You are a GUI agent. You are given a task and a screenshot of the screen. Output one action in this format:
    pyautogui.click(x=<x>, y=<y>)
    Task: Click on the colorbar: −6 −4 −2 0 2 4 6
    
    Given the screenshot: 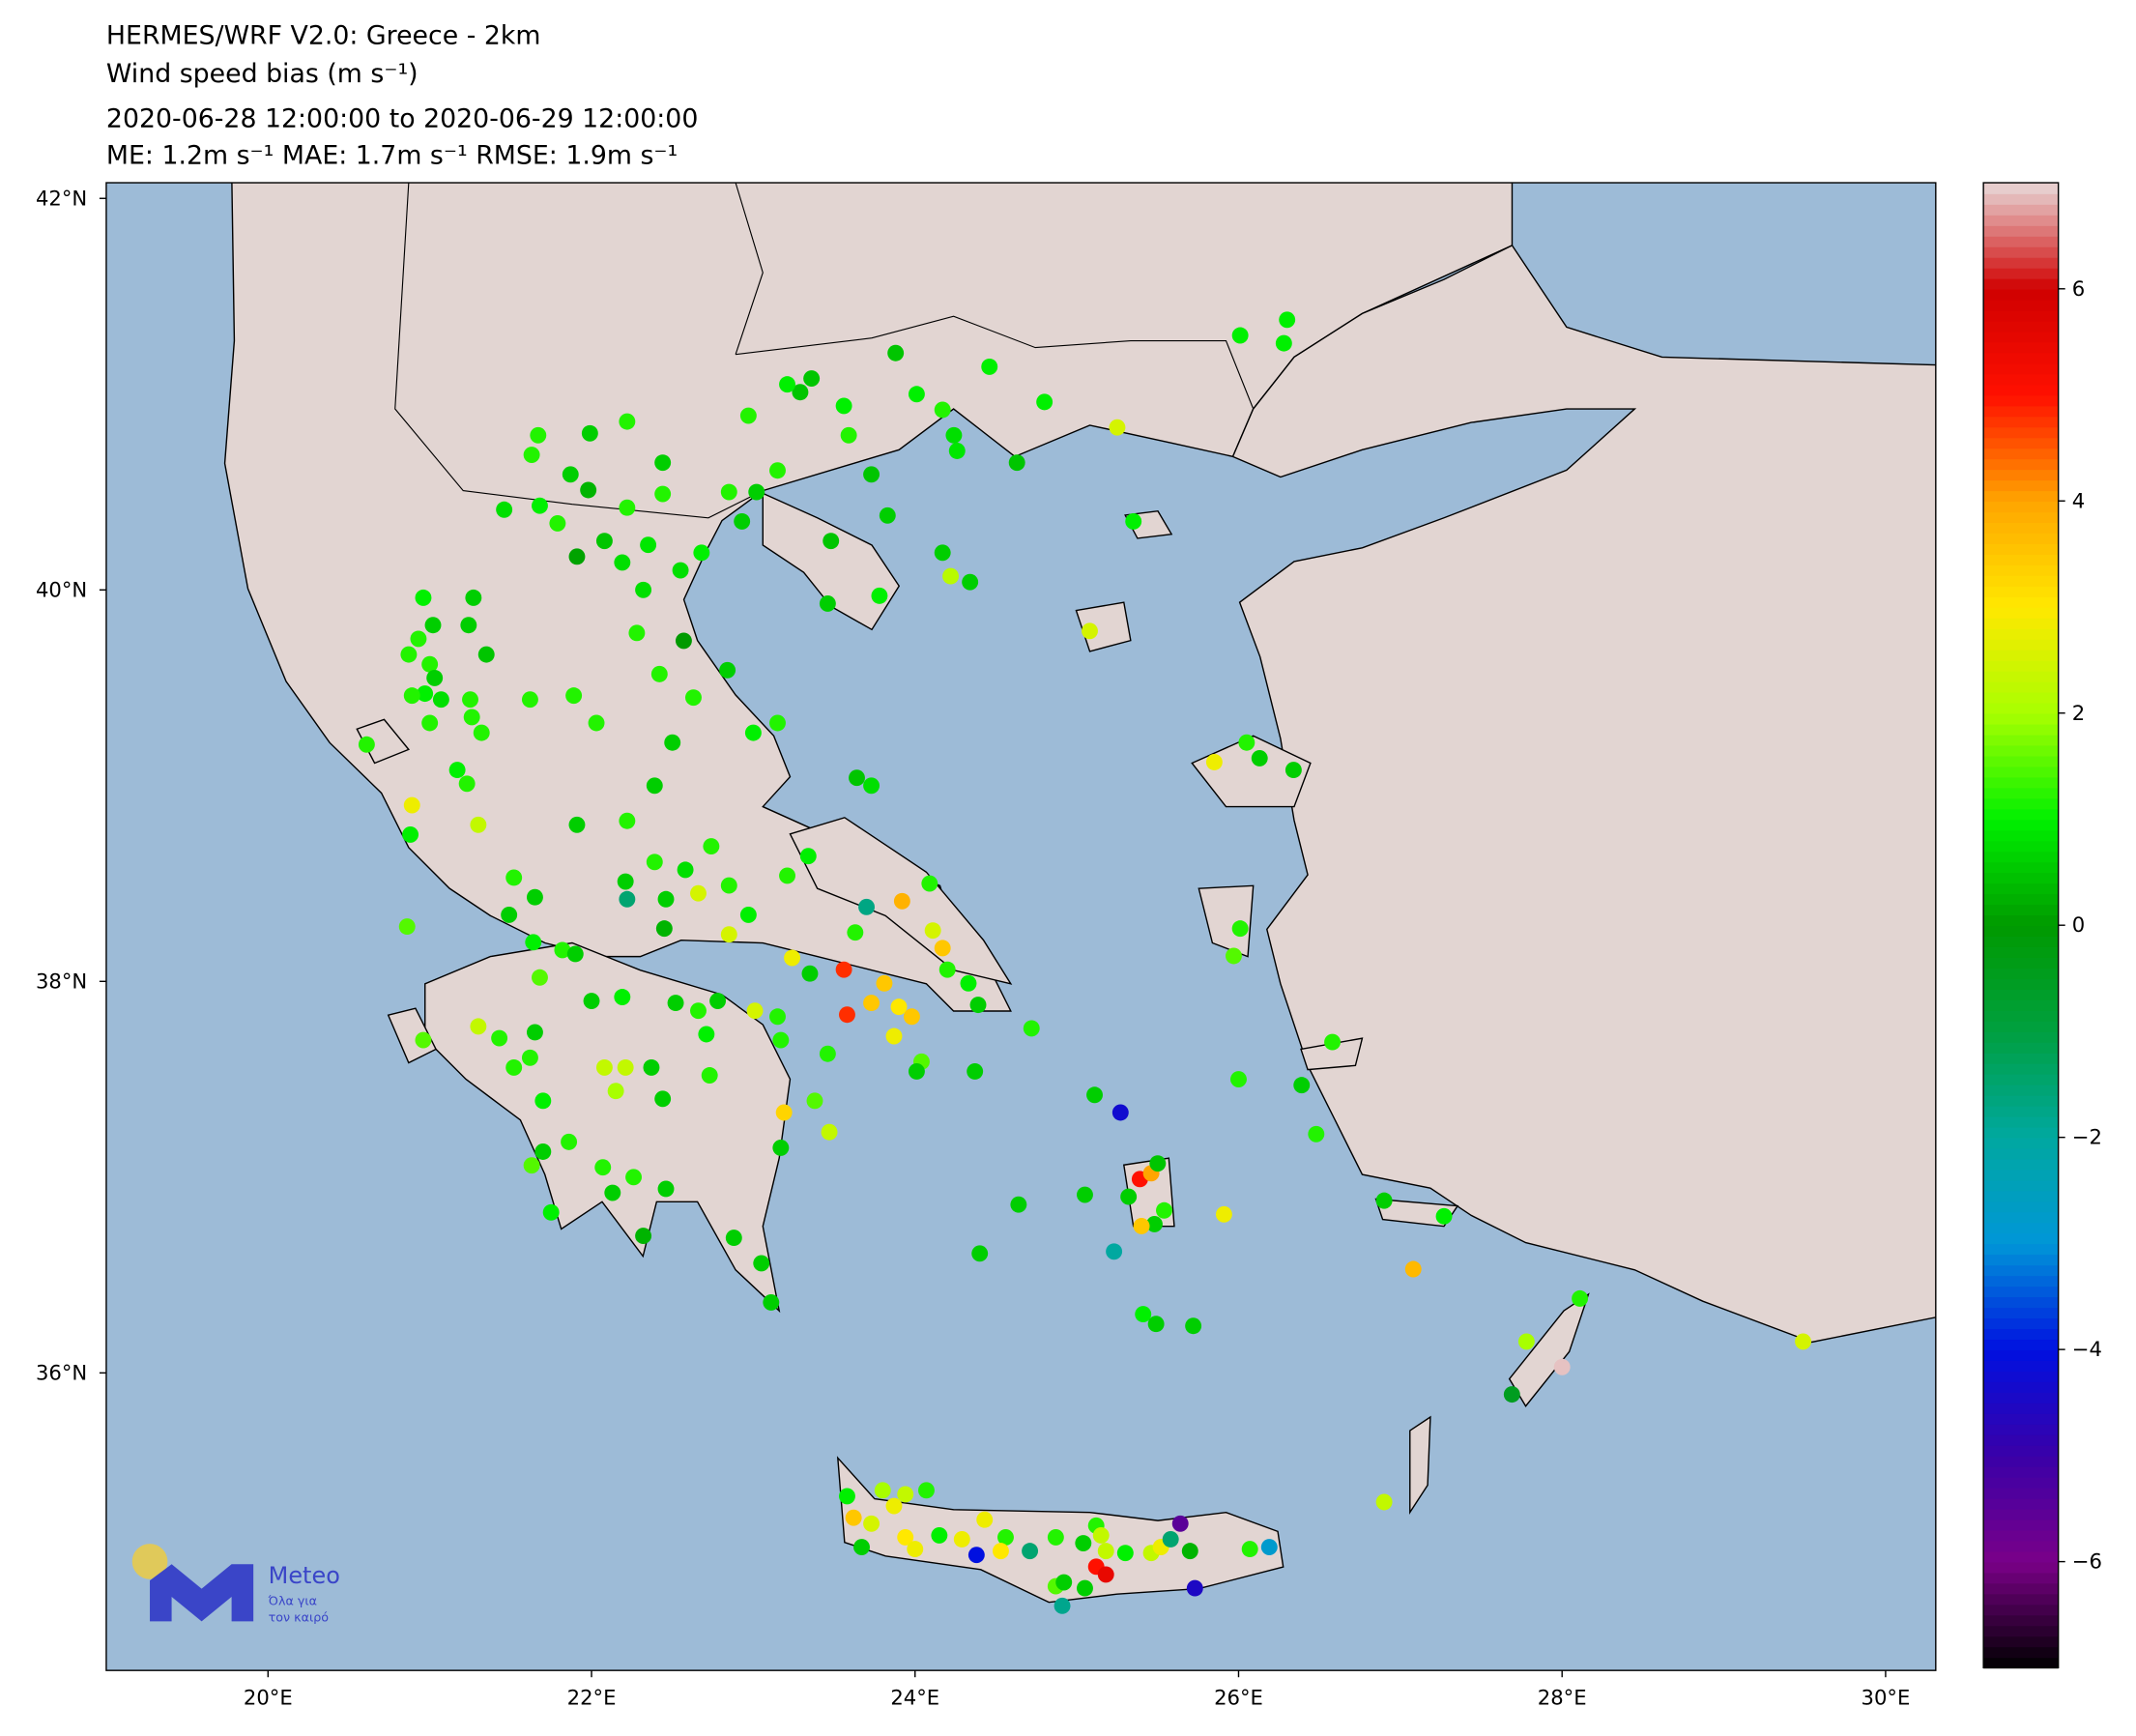 What is the action you would take?
    pyautogui.click(x=2042, y=925)
    